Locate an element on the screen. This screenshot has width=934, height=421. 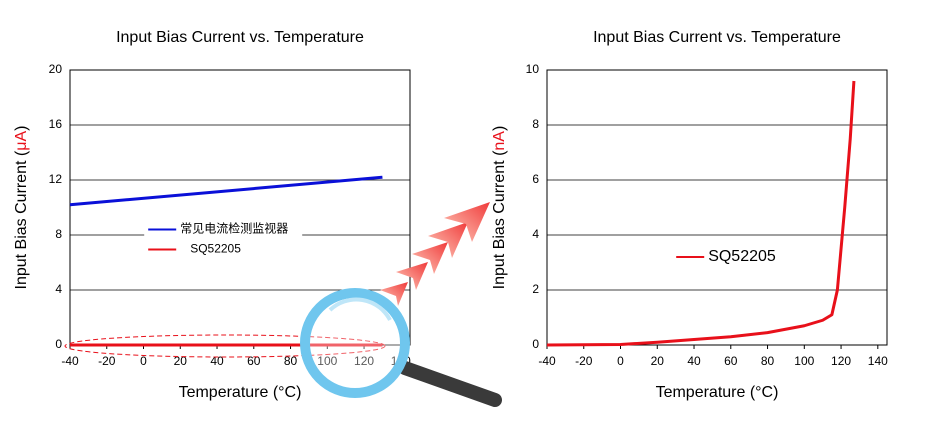
y-axis-title: Input Bias Current (μA) is located at coordinates (21, 208).